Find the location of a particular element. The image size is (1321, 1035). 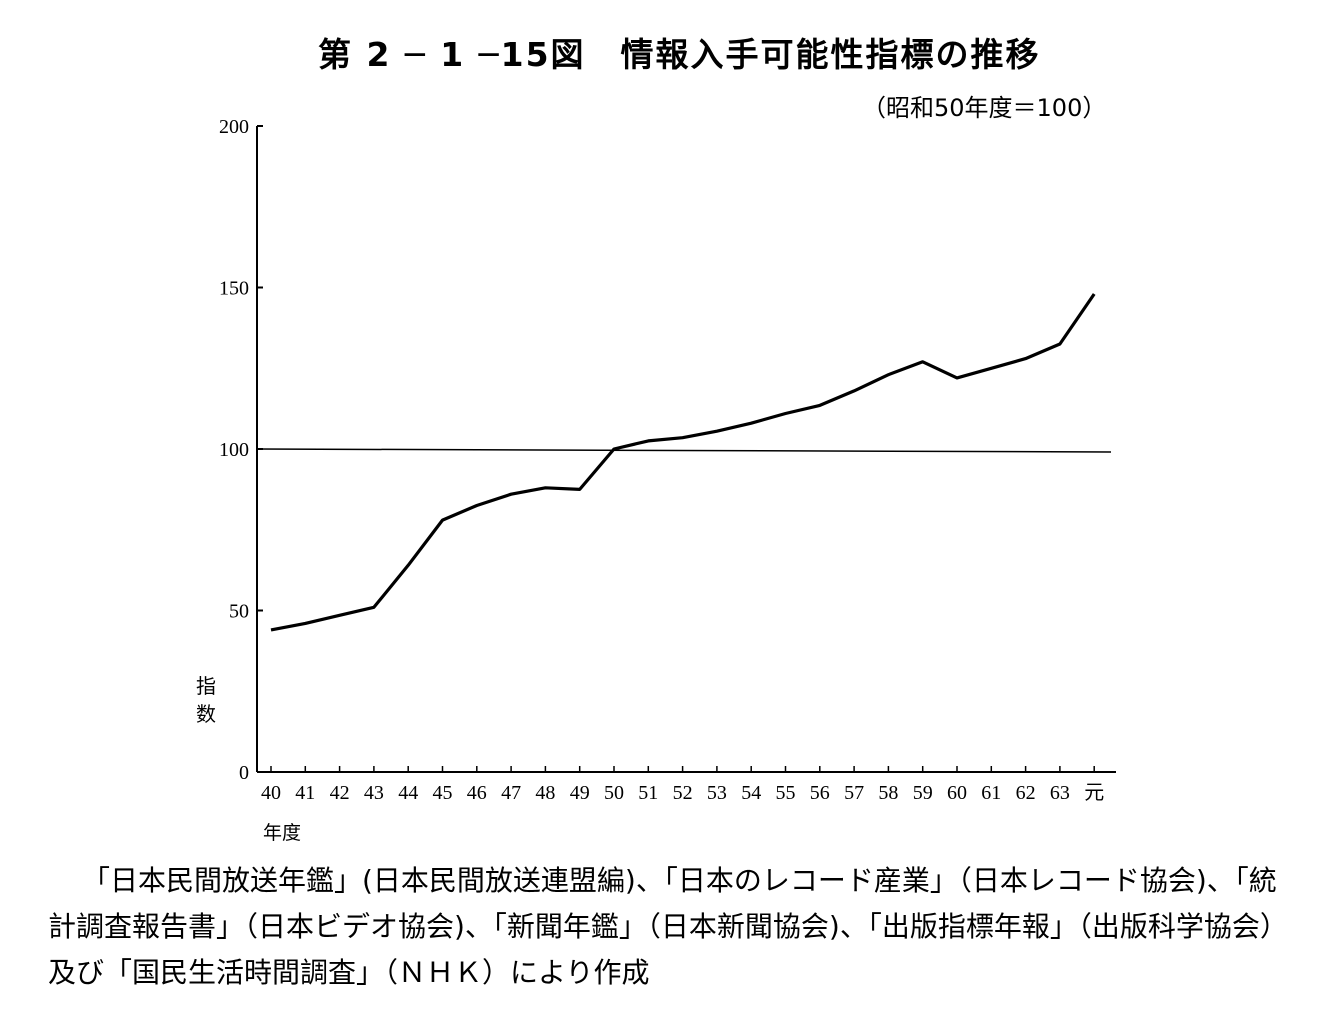

y-tick-label: 150 is located at coordinates (234, 289).